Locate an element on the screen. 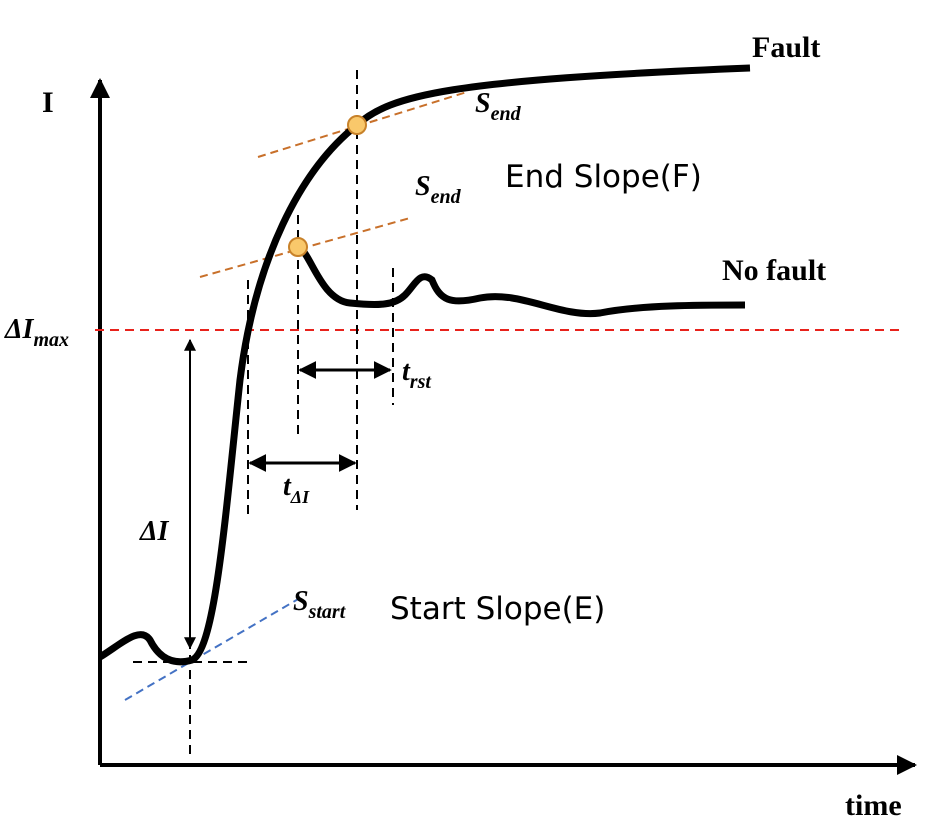 The width and height of the screenshot is (943, 834). no-fault-label: No fault is located at coordinates (774, 270).